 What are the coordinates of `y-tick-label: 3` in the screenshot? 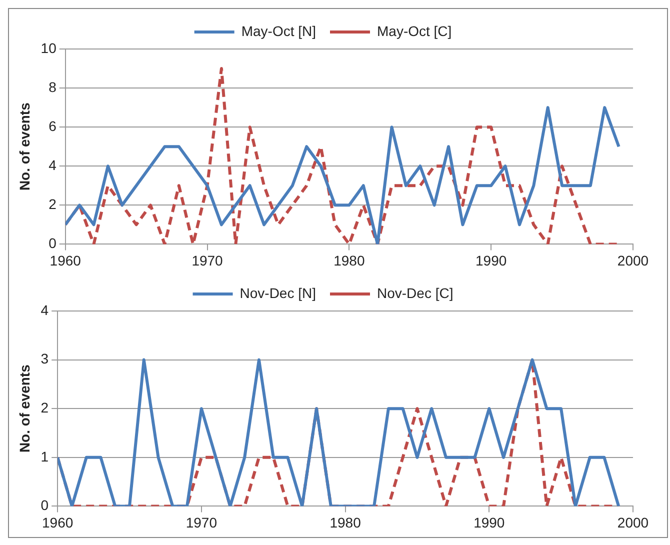 It's located at (44, 358).